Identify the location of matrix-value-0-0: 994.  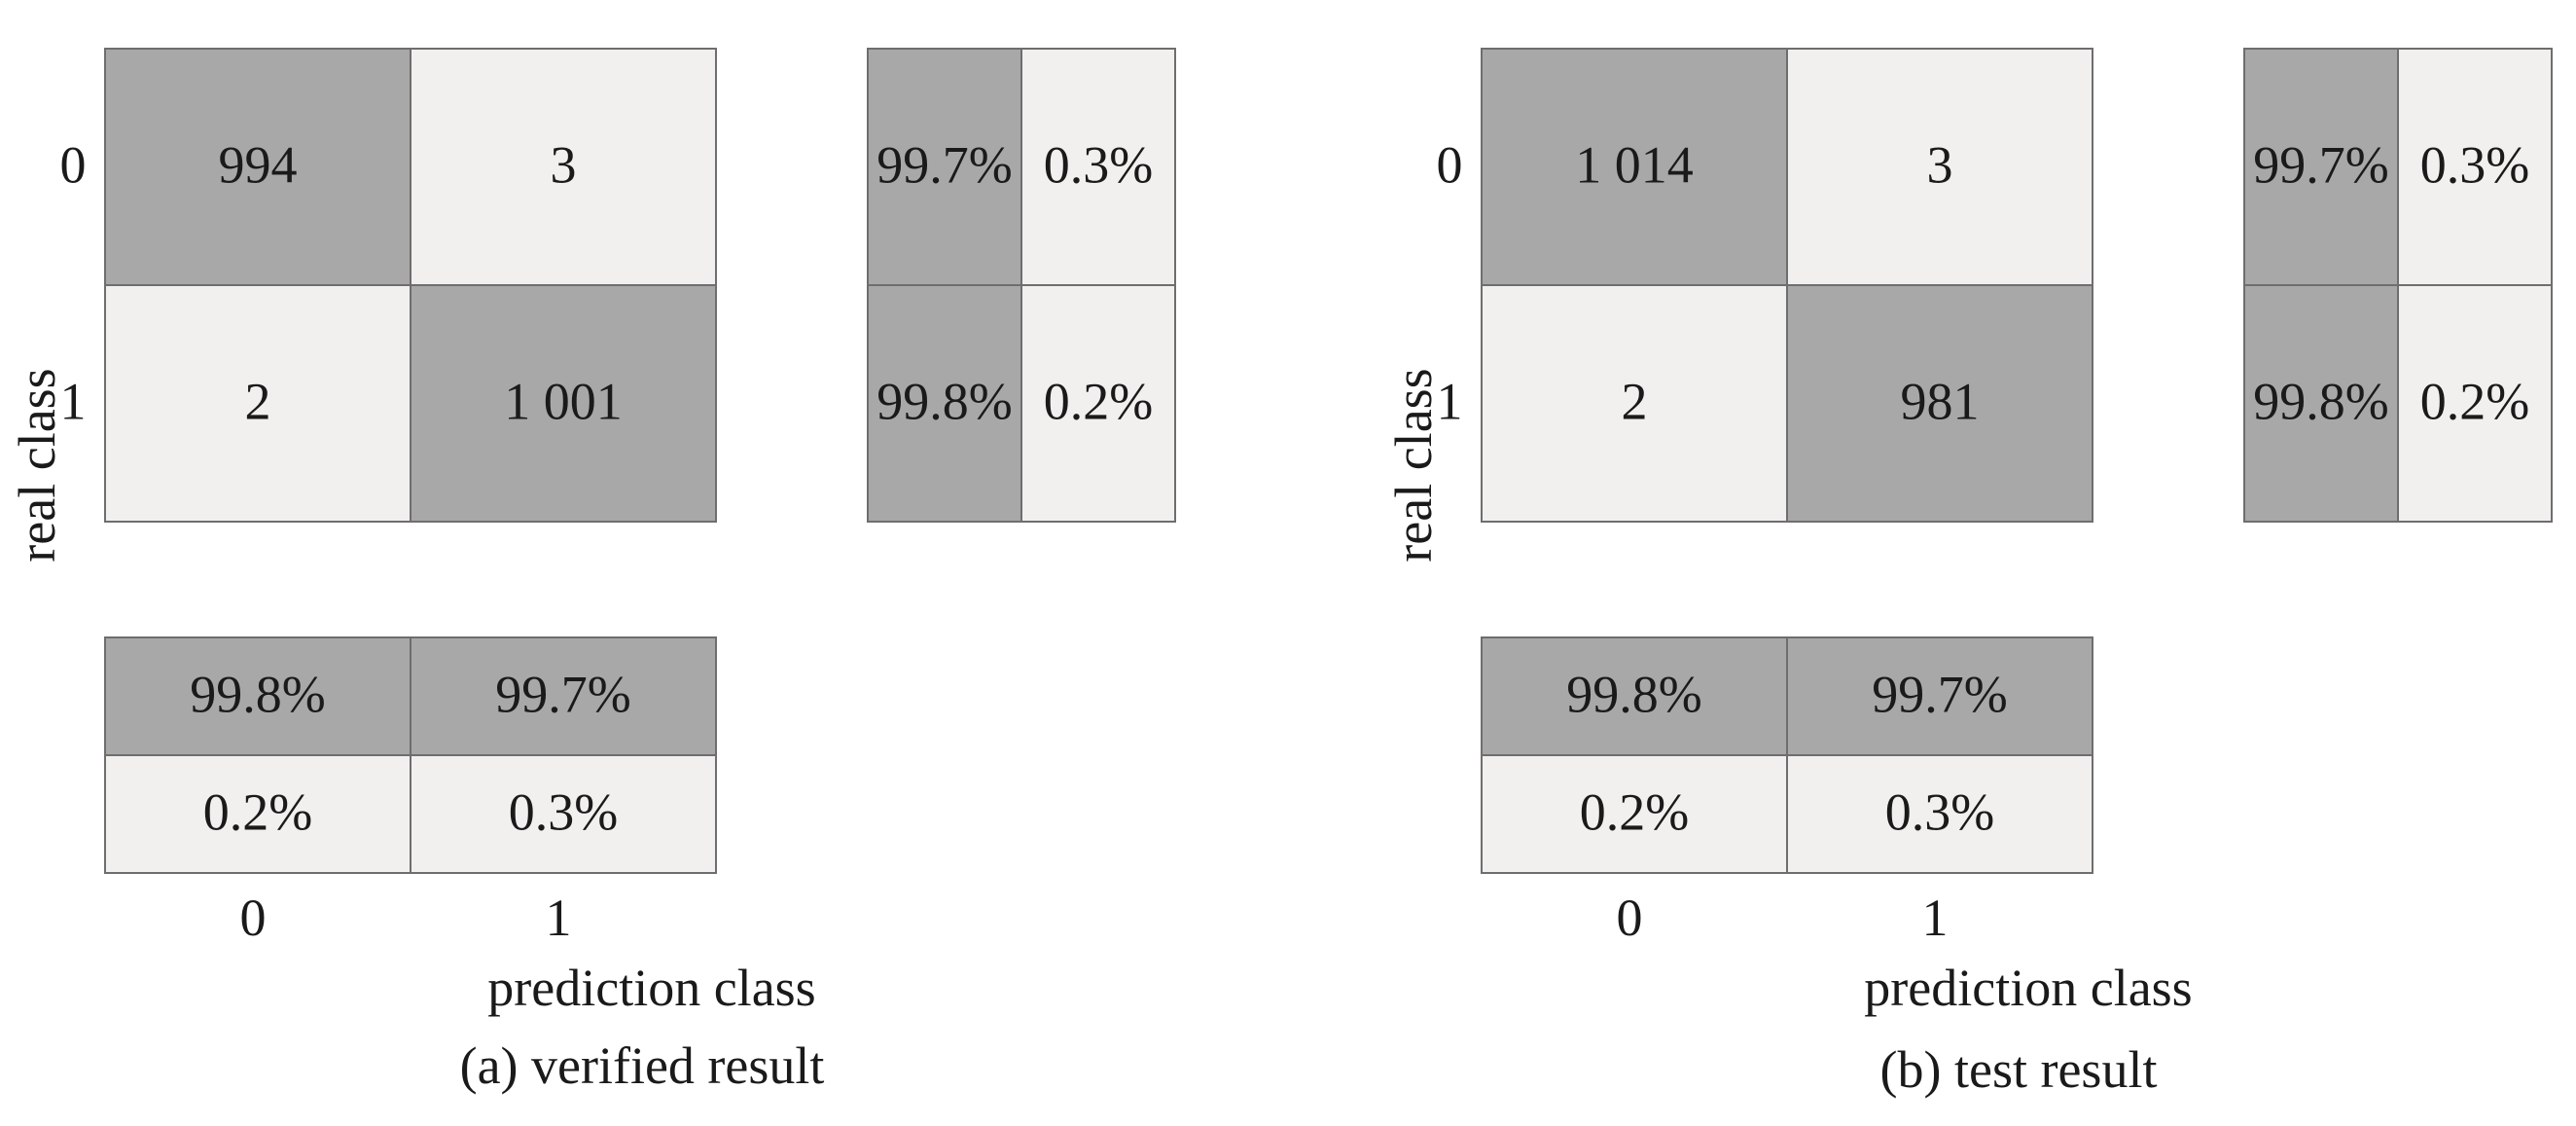
(258, 165).